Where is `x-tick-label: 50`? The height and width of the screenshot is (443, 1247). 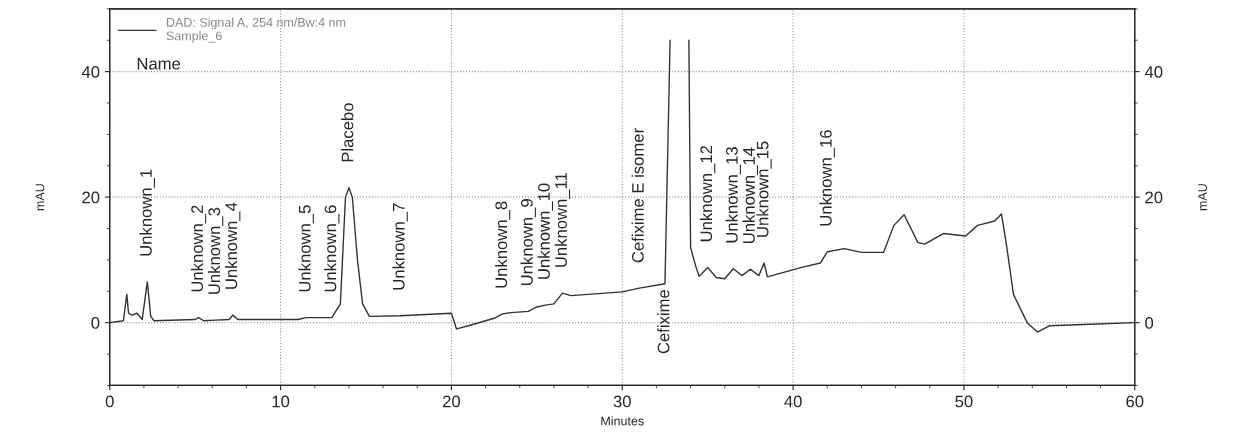
x-tick-label: 50 is located at coordinates (964, 401).